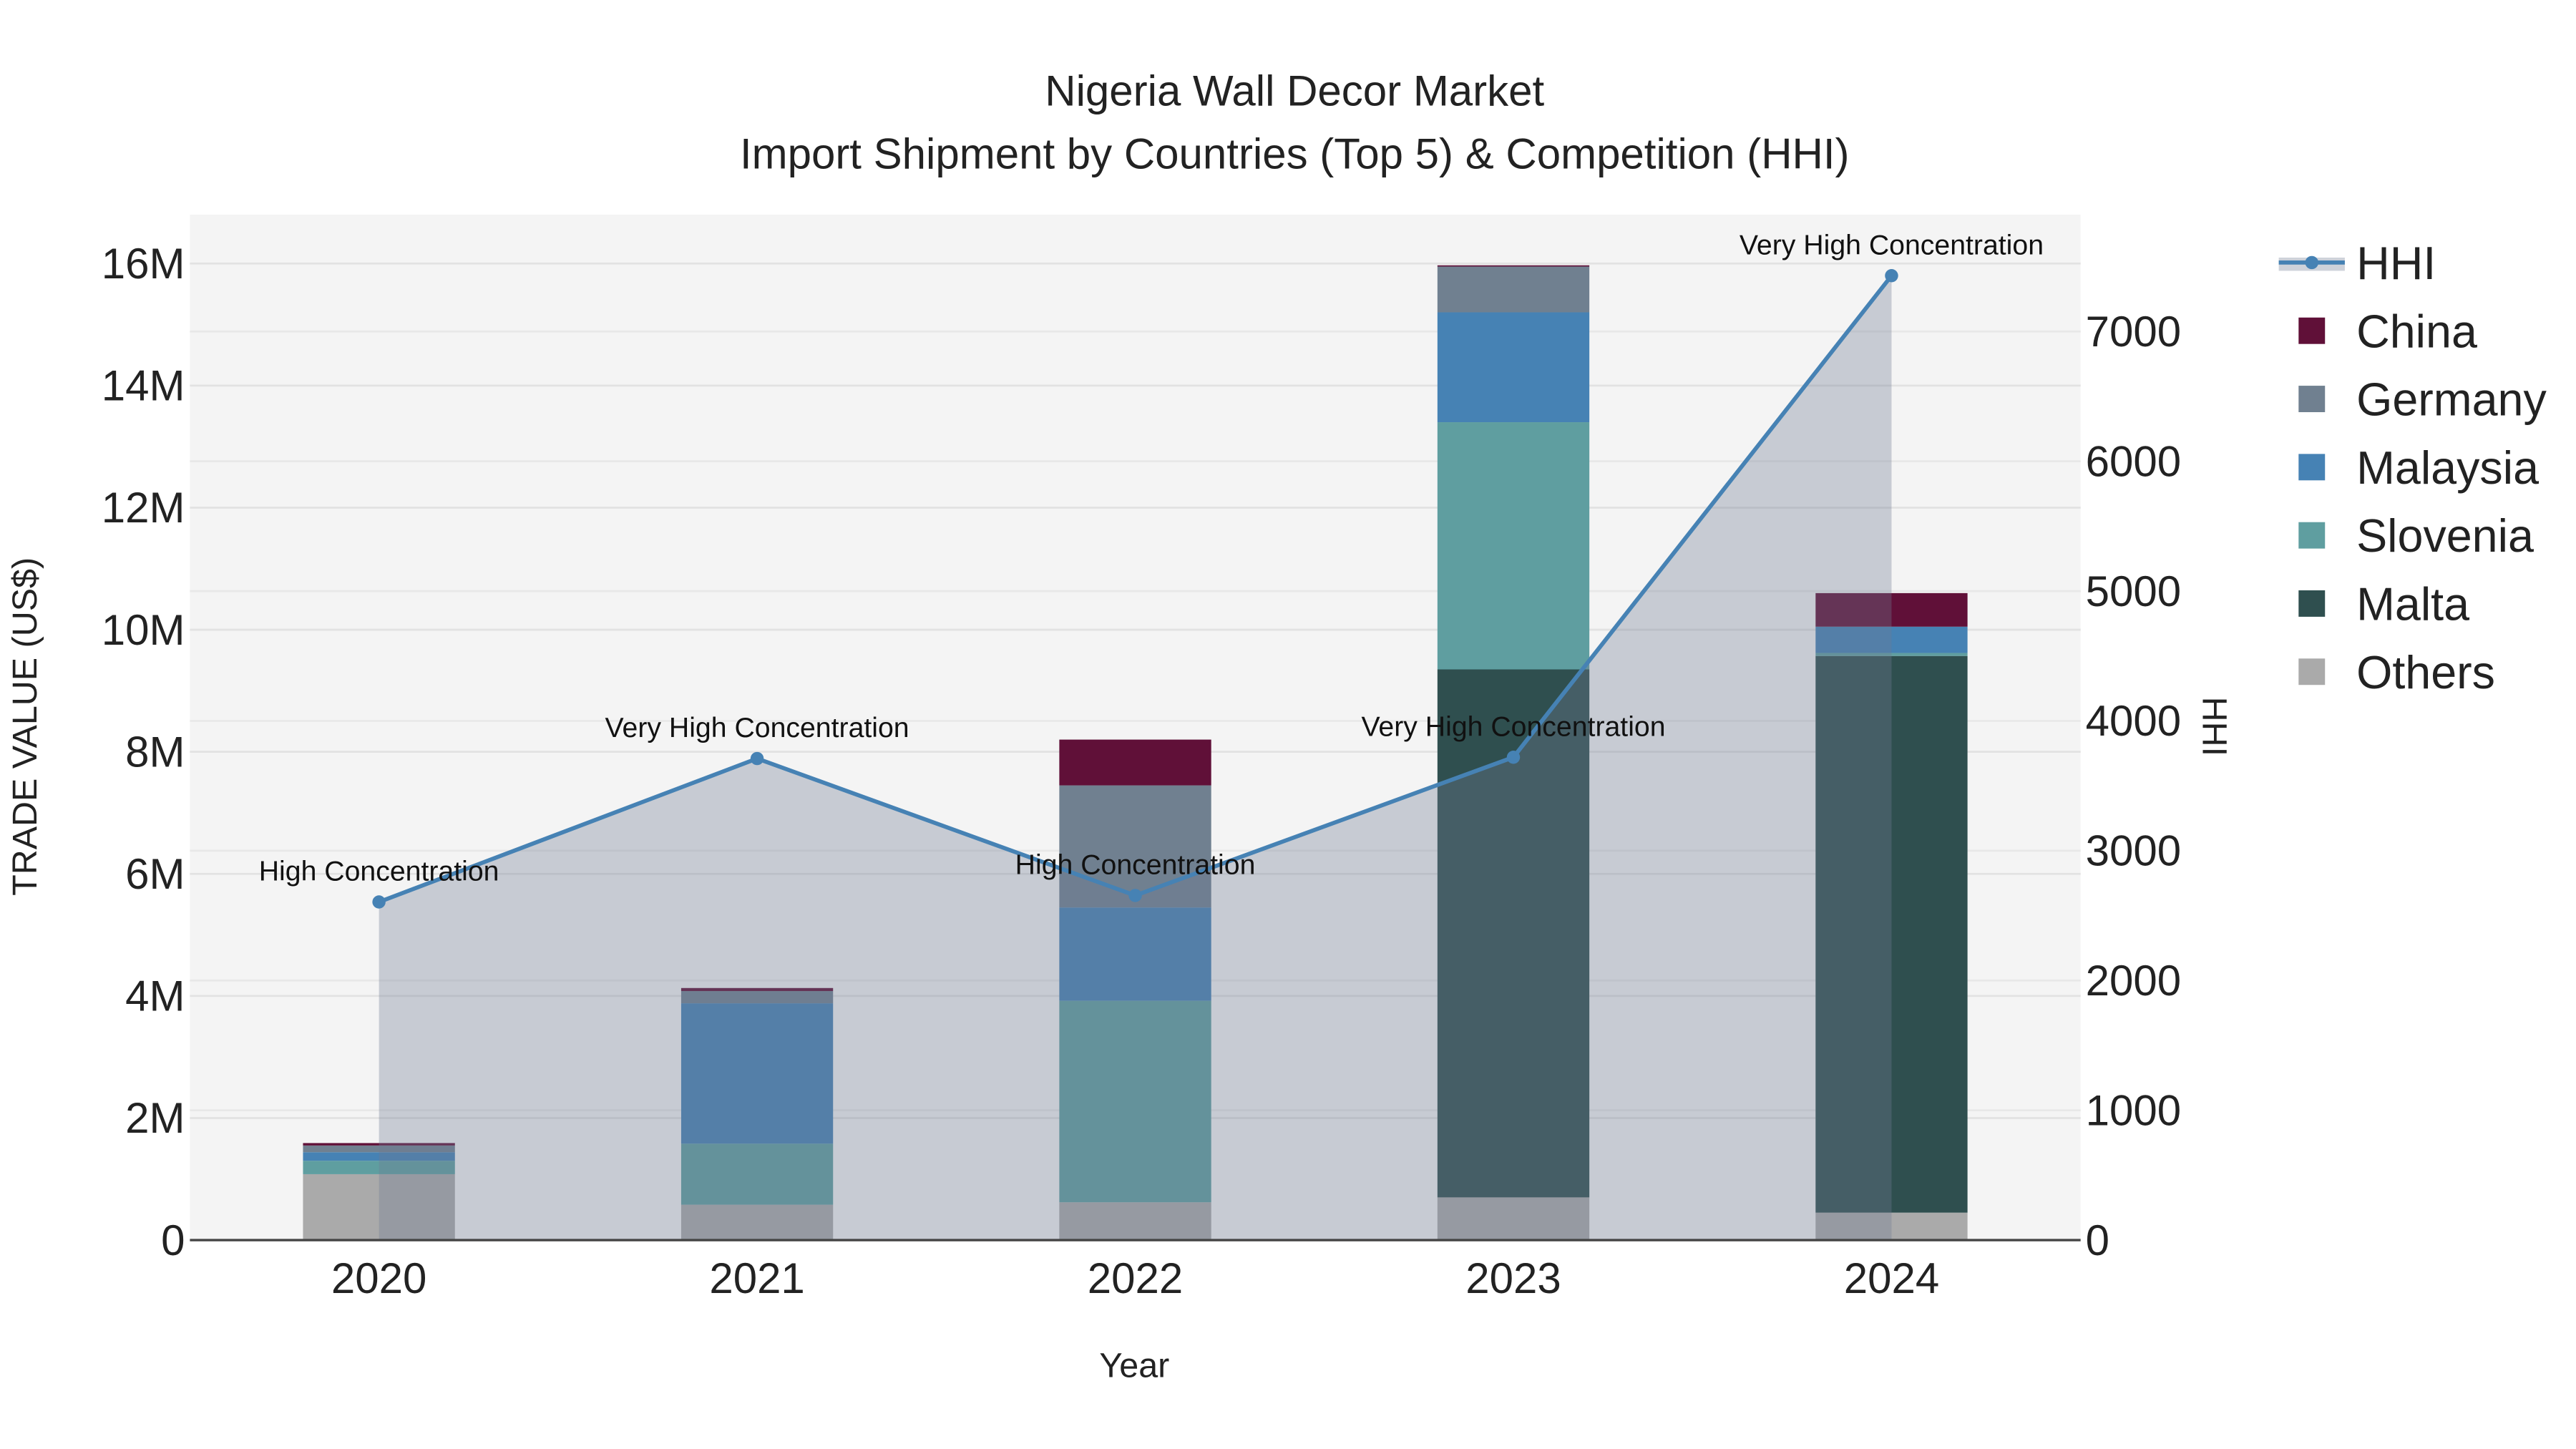  Describe the element at coordinates (757, 758) in the screenshot. I see `hhi-point-2021` at that location.